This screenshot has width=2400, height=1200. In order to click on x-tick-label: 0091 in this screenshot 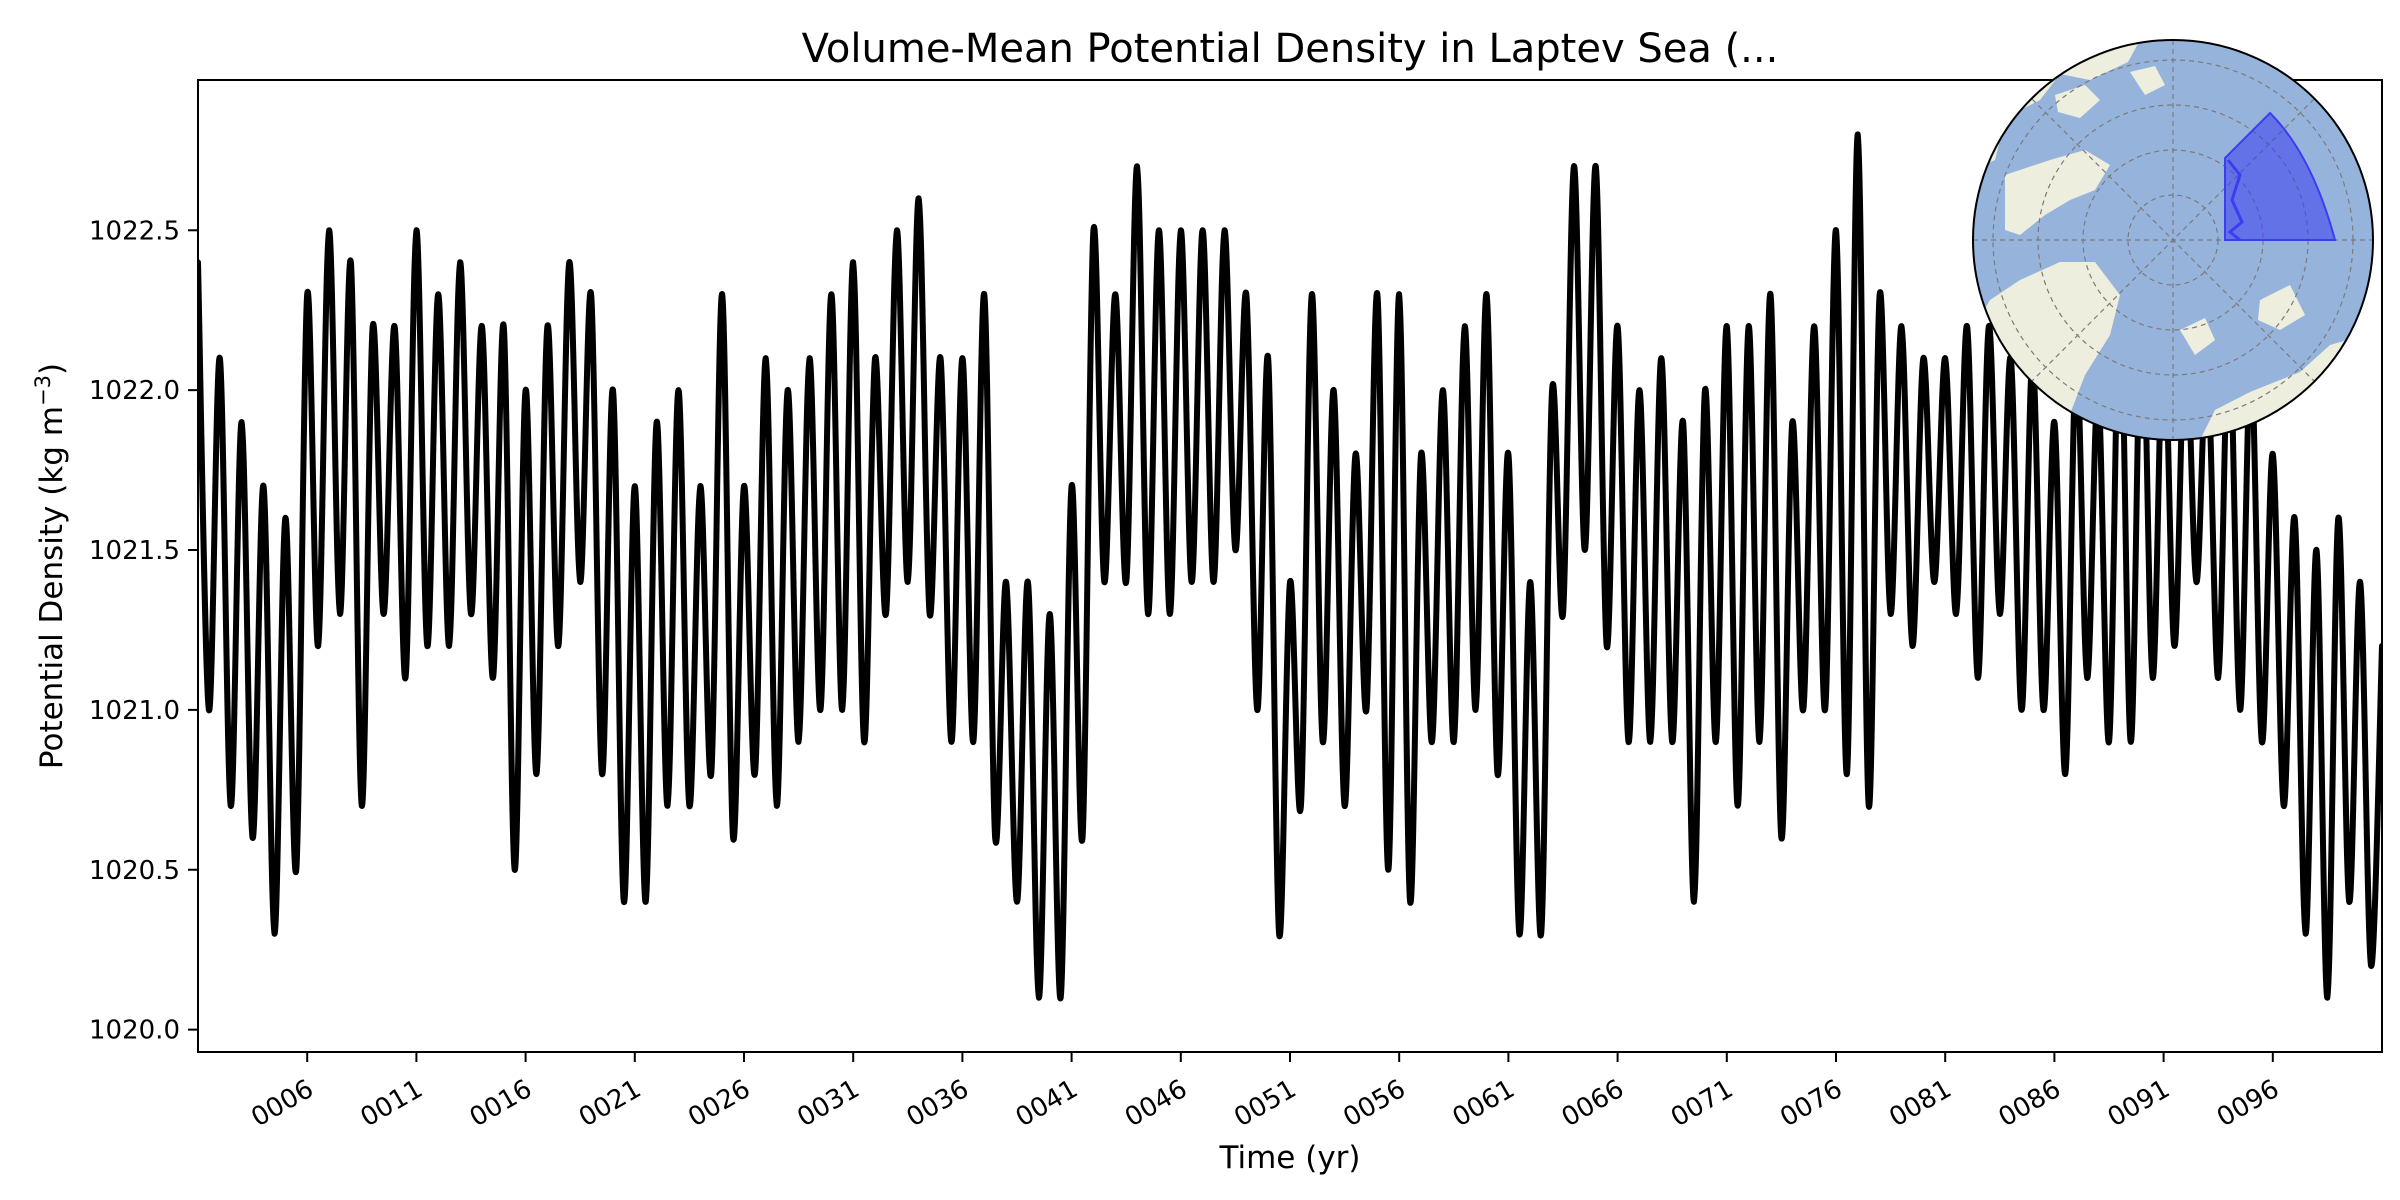, I will do `click(2139, 1103)`.